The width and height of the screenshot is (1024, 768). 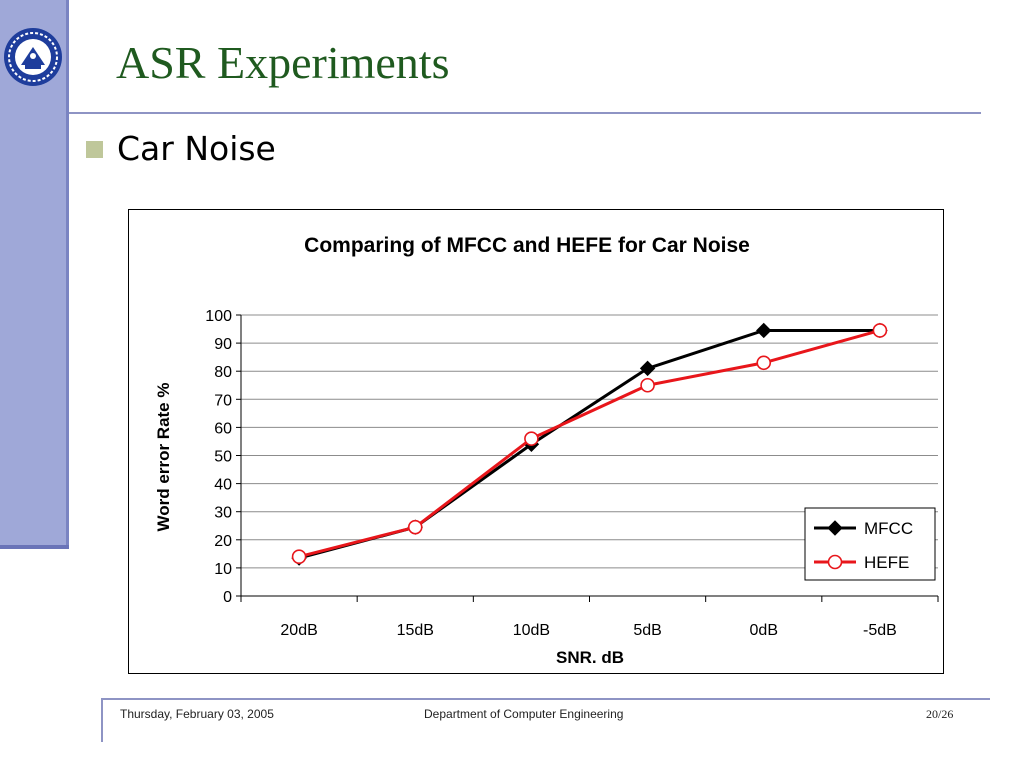 What do you see at coordinates (34, 547) in the screenshot?
I see `sidebar-bottom-rule` at bounding box center [34, 547].